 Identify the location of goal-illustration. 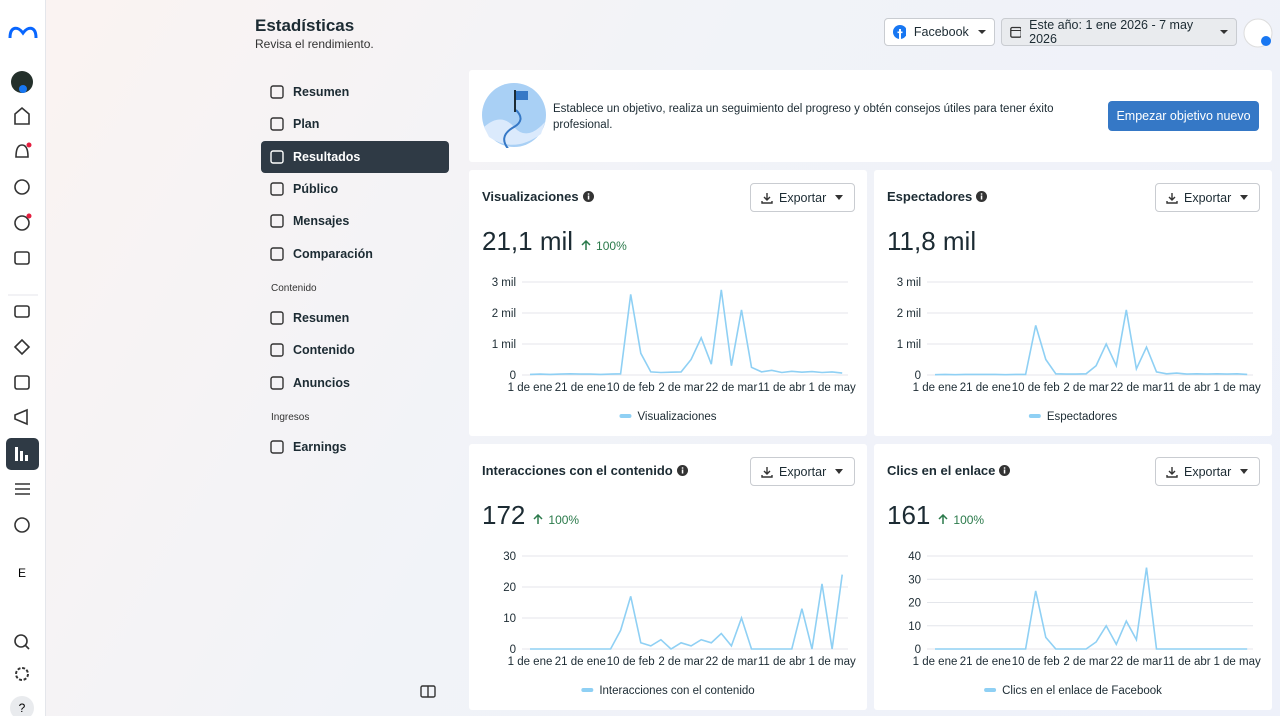
(514, 115).